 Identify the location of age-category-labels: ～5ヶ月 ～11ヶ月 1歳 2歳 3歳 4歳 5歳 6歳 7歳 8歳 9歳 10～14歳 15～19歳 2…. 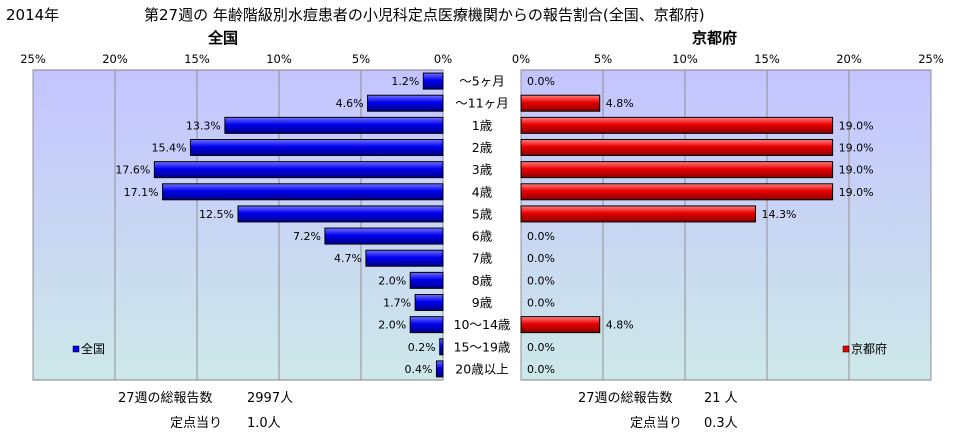
(482, 225).